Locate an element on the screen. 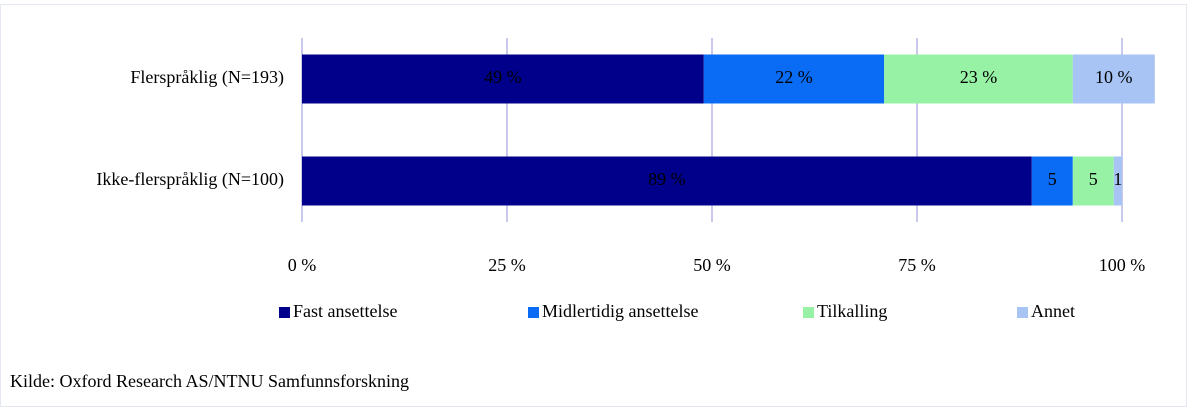 The height and width of the screenshot is (407, 1187). data-label: 1 is located at coordinates (1117, 179).